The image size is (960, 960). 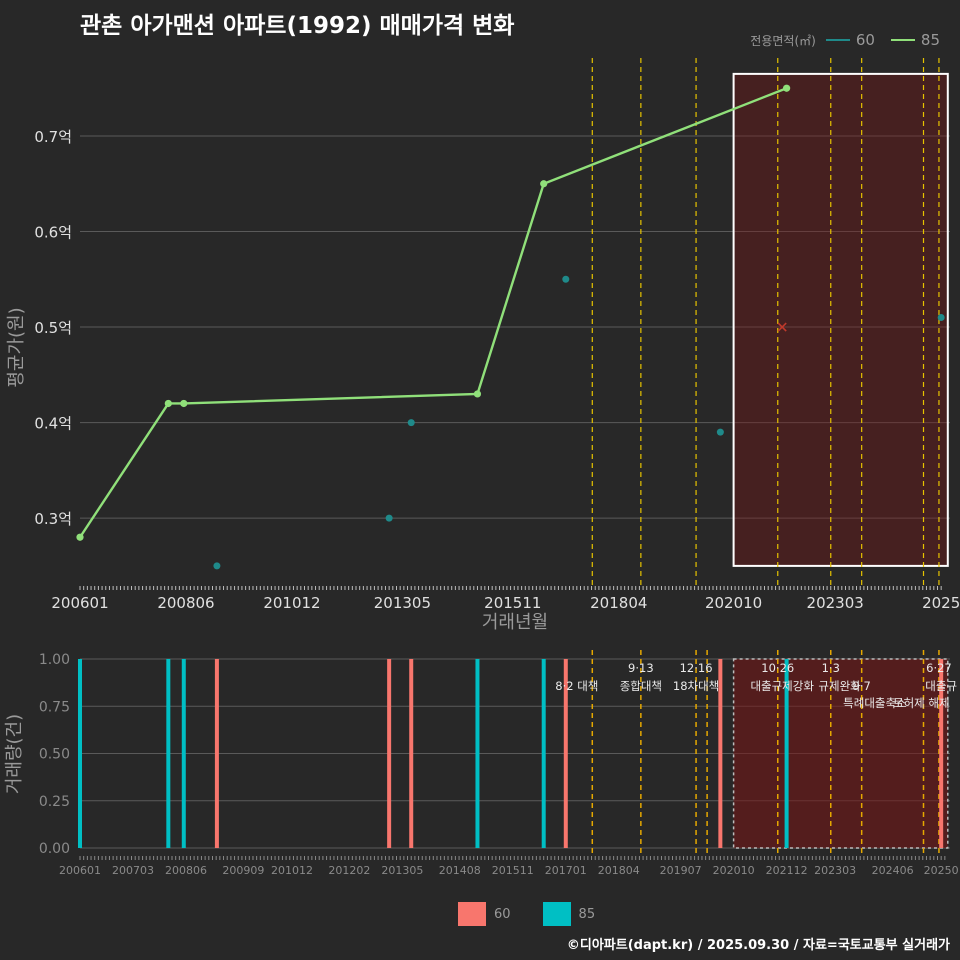 I want to click on bar-y-tick-label: 0.75, so click(x=54, y=707).